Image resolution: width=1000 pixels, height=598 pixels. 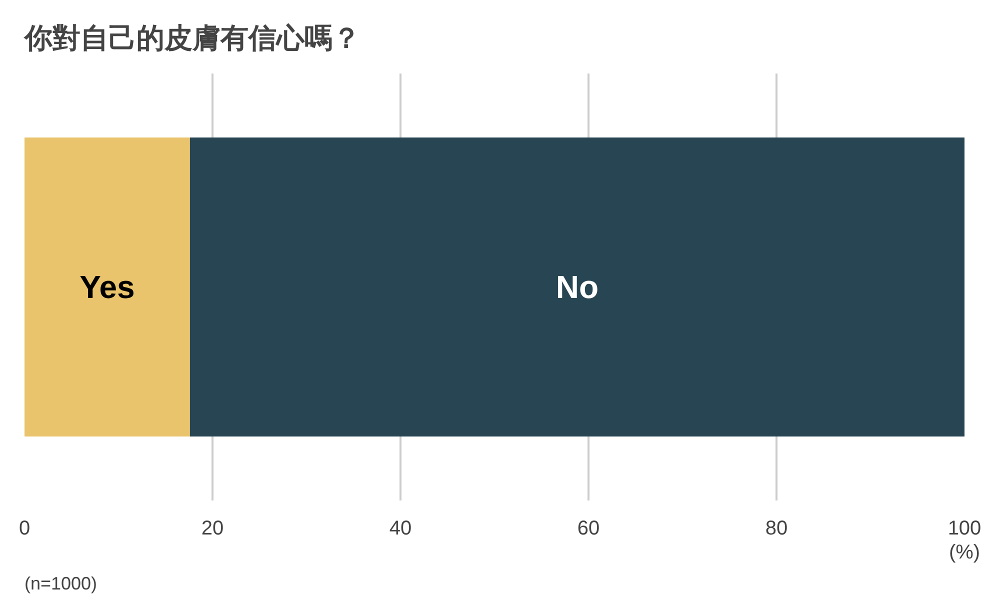 I want to click on x-axis-title: (%), so click(x=964, y=553).